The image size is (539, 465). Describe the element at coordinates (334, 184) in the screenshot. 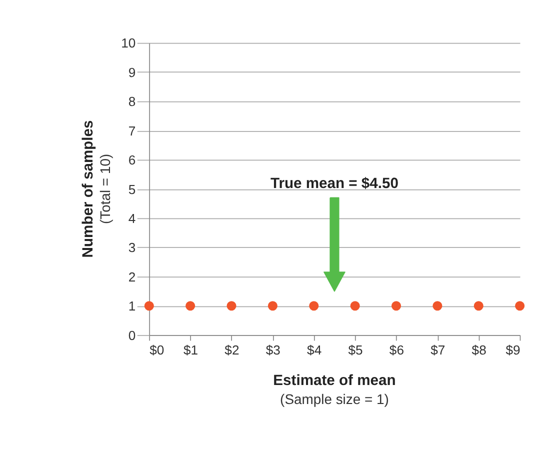

I see `annotation: True mean = $4.50` at that location.